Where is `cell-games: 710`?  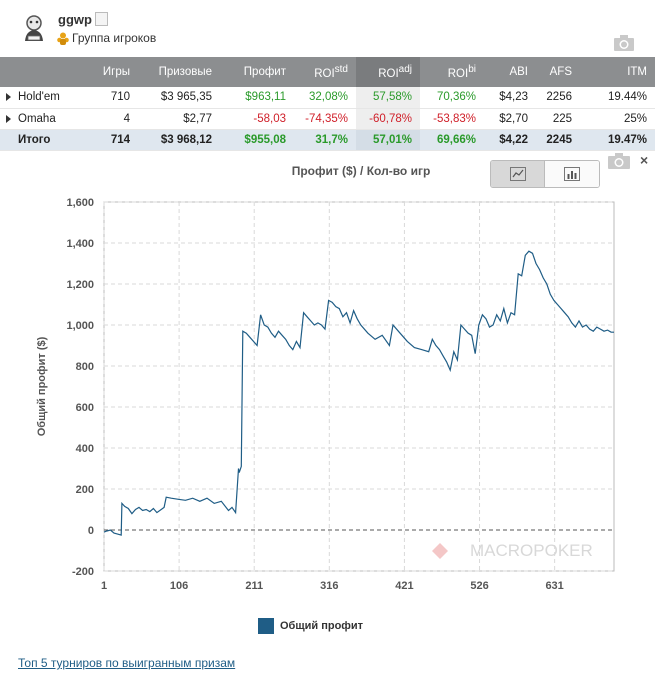
cell-games: 710 is located at coordinates (114, 98).